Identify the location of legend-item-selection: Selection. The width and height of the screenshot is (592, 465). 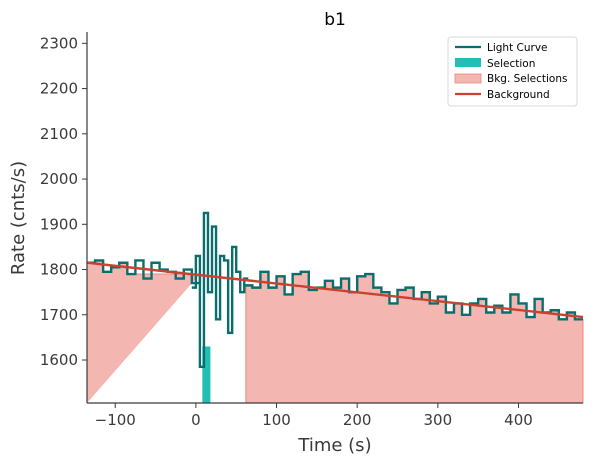
(495, 64).